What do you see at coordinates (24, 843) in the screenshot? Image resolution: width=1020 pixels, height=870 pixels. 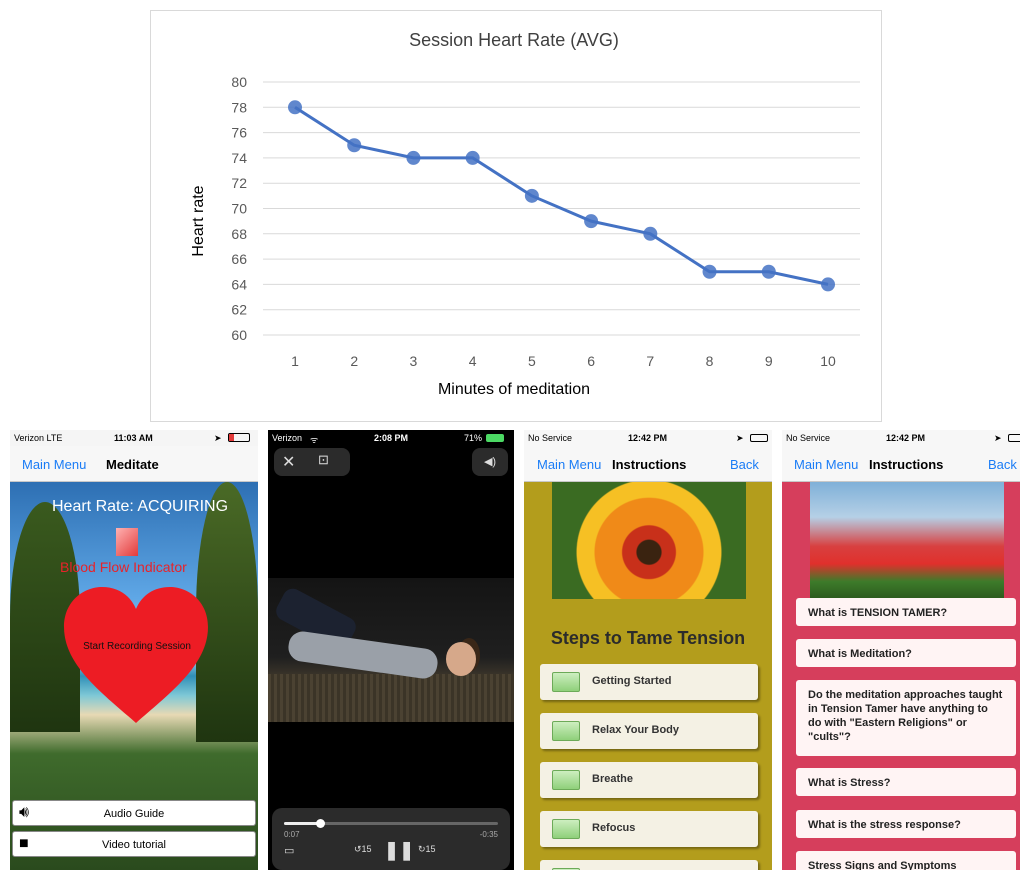 I see `video-camera-icon: ■` at bounding box center [24, 843].